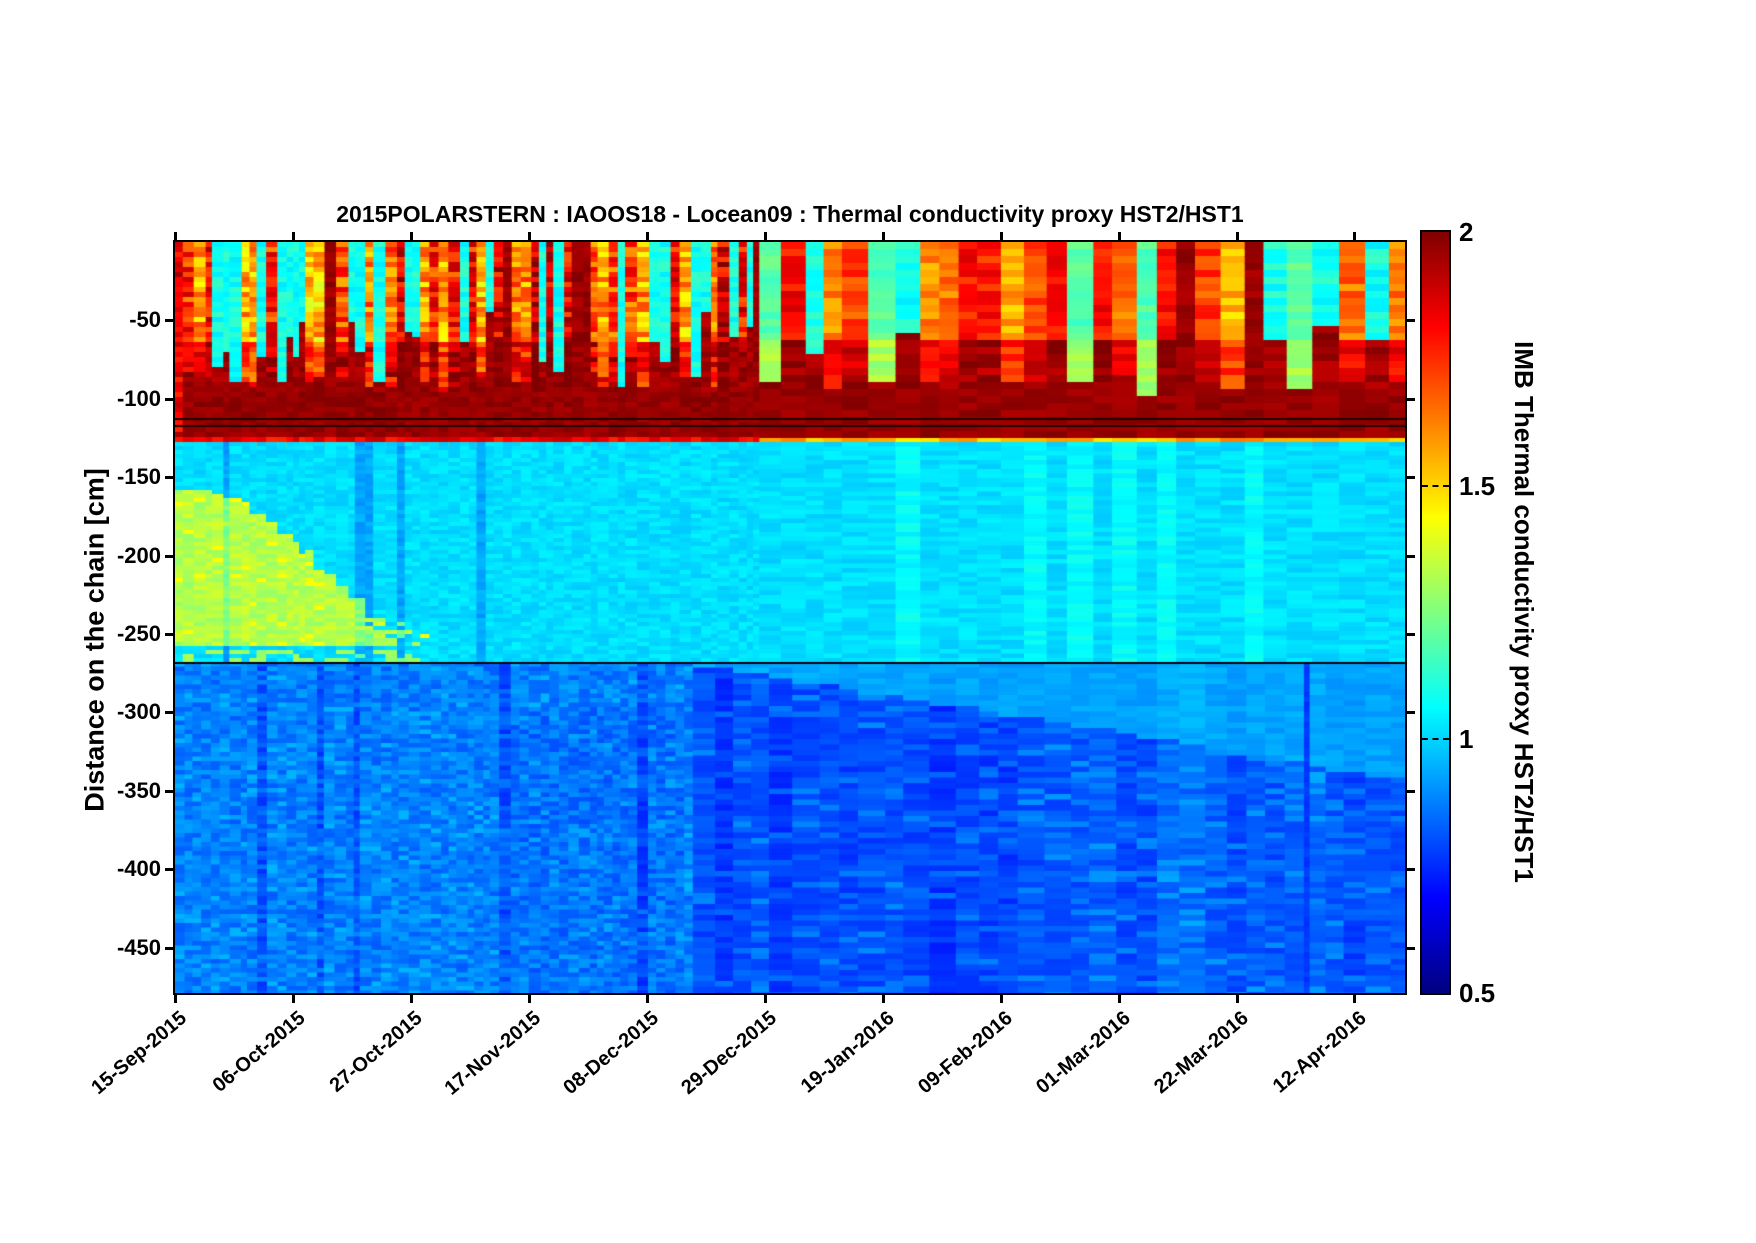 The height and width of the screenshot is (1243, 1756). What do you see at coordinates (138, 869) in the screenshot?
I see `y-tick-label: -400` at bounding box center [138, 869].